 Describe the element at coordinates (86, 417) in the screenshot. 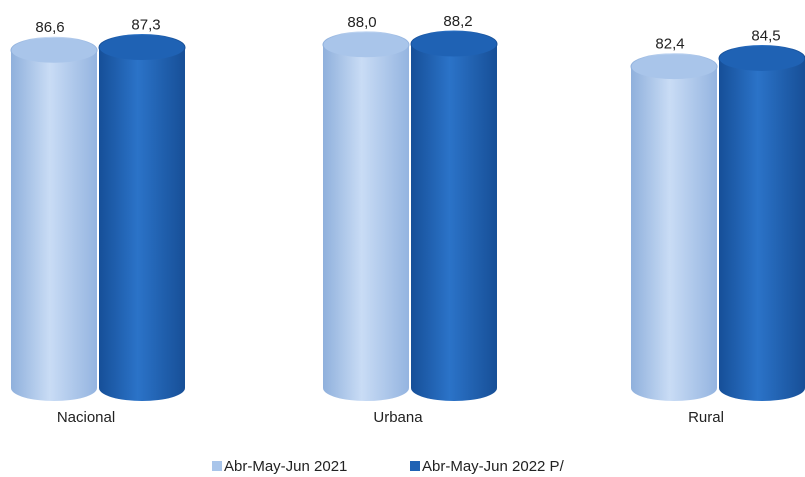

I see `x-tick-label: Nacional` at that location.